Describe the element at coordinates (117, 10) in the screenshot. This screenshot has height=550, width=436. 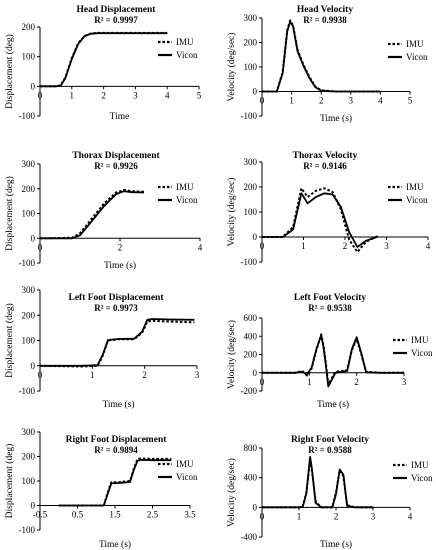
I see `chart-title: Head Displacement` at that location.